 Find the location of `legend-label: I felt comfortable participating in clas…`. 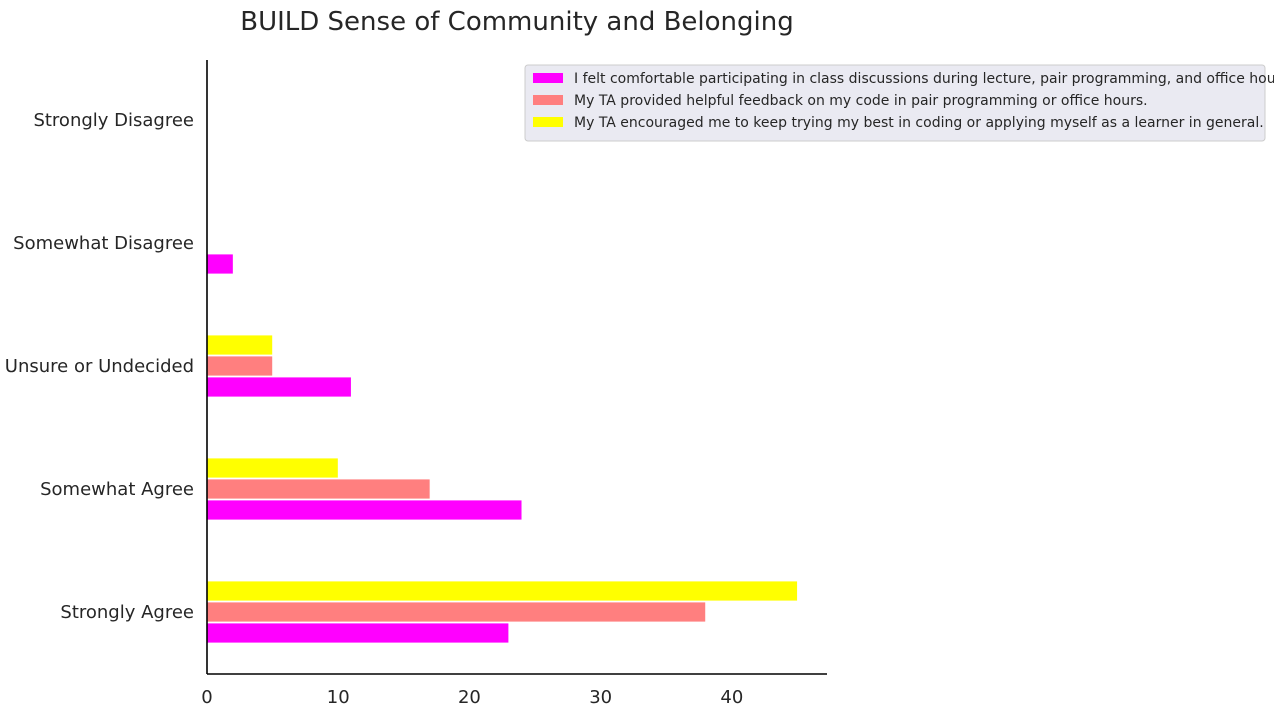

legend-label: I felt comfortable participating in clas… is located at coordinates (924, 79).